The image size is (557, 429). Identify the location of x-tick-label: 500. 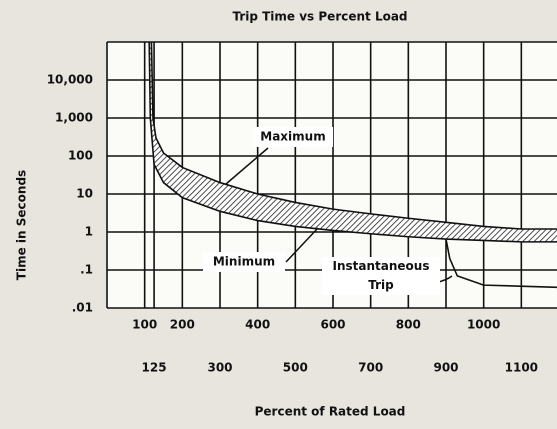
(295, 368).